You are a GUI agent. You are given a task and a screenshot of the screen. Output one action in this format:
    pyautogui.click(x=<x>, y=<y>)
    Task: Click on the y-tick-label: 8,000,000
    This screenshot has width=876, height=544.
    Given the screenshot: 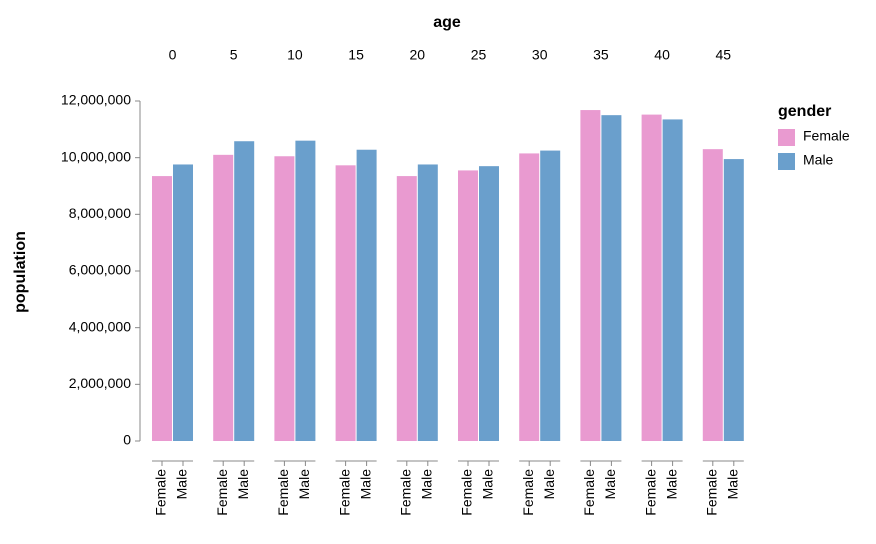 What is the action you would take?
    pyautogui.click(x=100, y=213)
    